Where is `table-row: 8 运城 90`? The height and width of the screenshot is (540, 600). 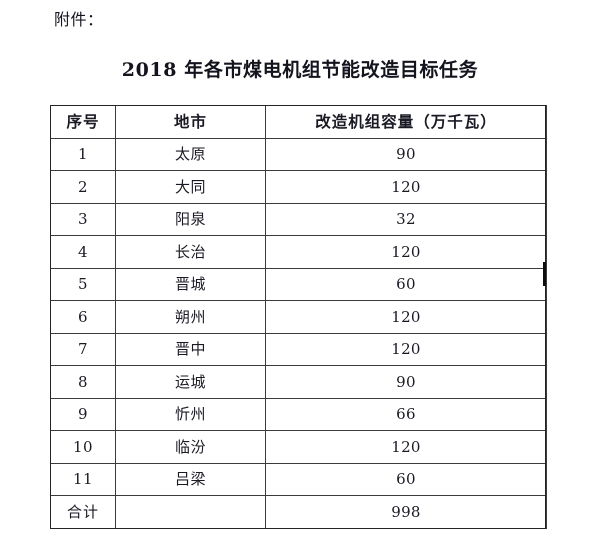
table-row: 8 运城 90 is located at coordinates (298, 382).